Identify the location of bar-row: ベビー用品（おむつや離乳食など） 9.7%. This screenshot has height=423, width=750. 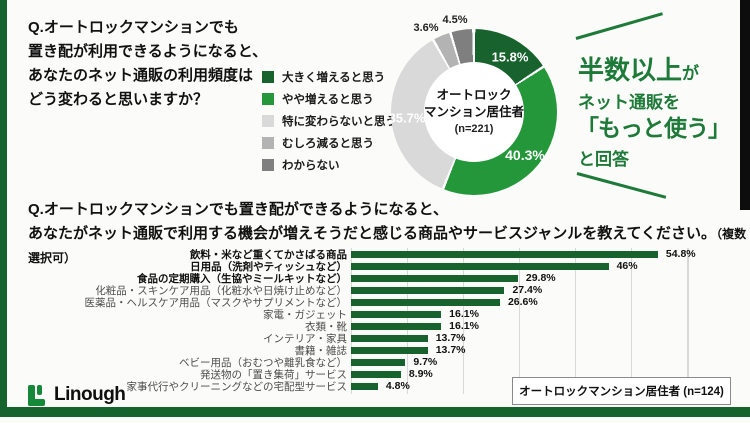
(383, 362).